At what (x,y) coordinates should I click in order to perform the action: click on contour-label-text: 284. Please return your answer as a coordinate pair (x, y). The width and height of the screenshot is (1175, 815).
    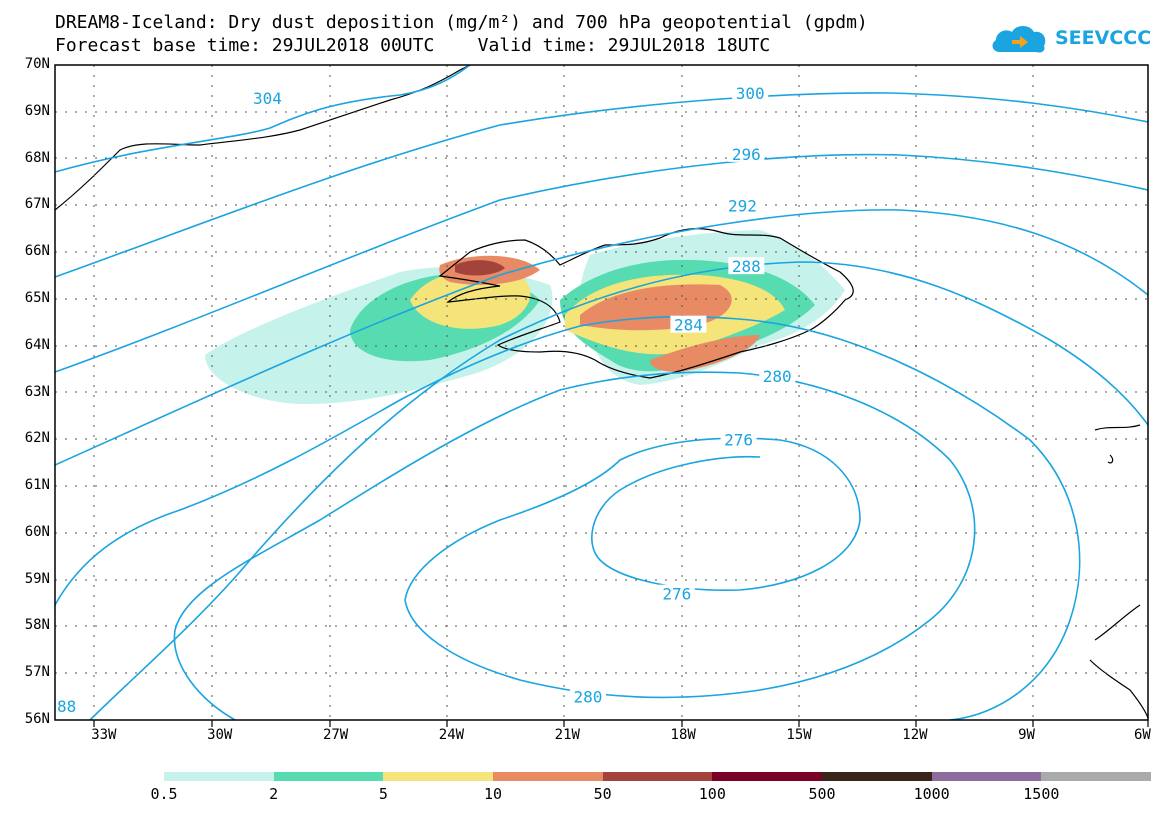
    Looking at the image, I should click on (688, 325).